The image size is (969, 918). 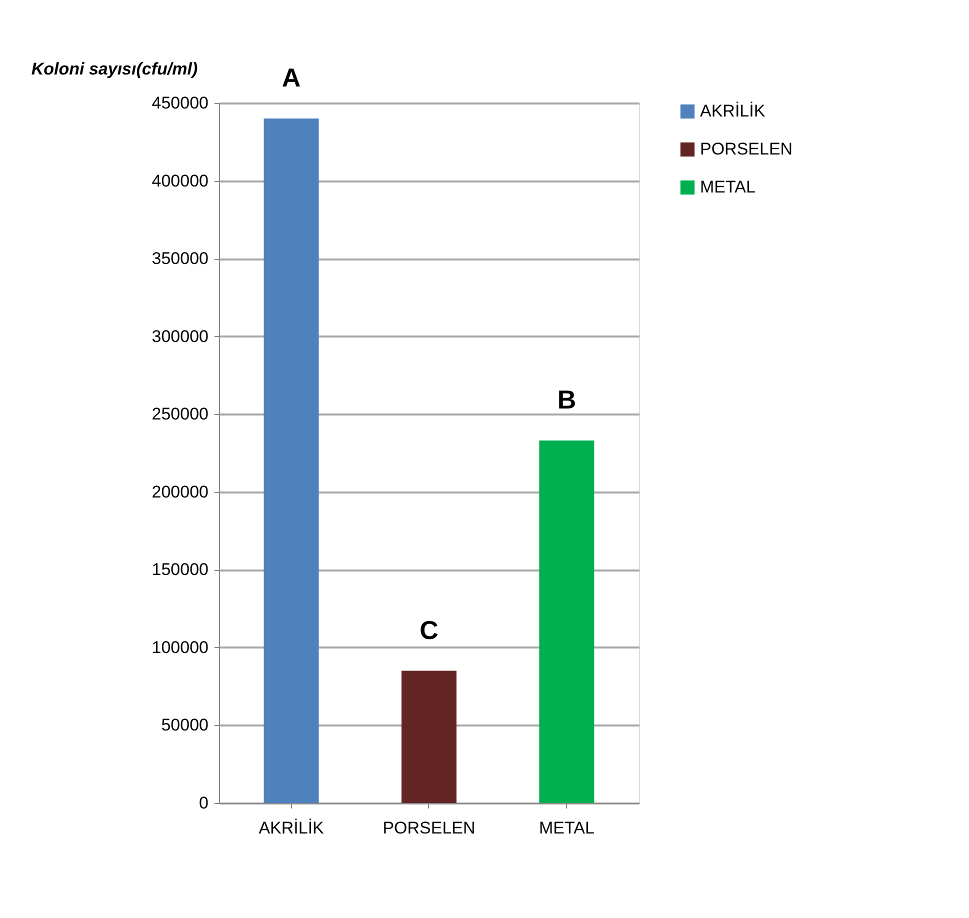 What do you see at coordinates (180, 103) in the screenshot?
I see `y-tick-label: 450000` at bounding box center [180, 103].